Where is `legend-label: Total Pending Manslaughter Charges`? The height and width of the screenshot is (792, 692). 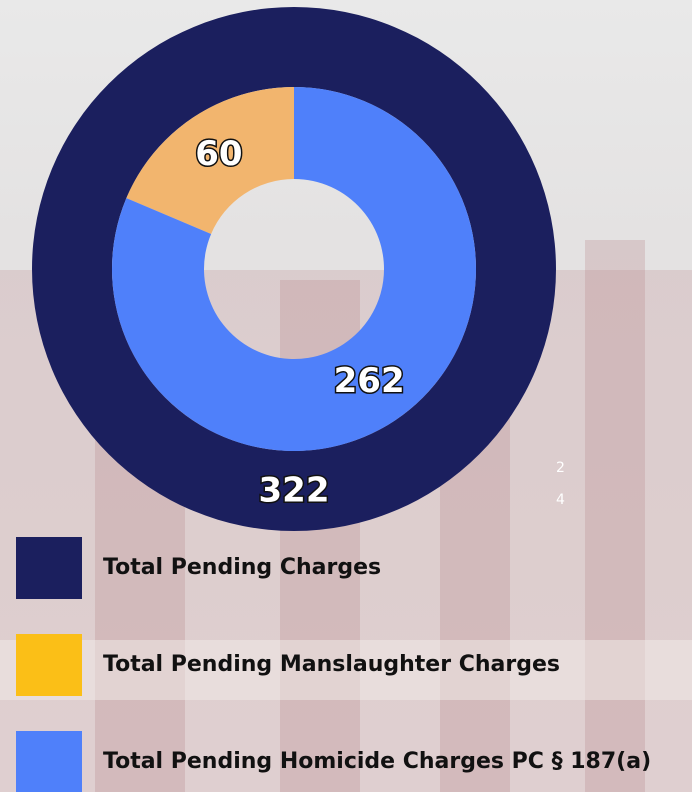
legend-label: Total Pending Manslaughter Charges is located at coordinates (331, 664).